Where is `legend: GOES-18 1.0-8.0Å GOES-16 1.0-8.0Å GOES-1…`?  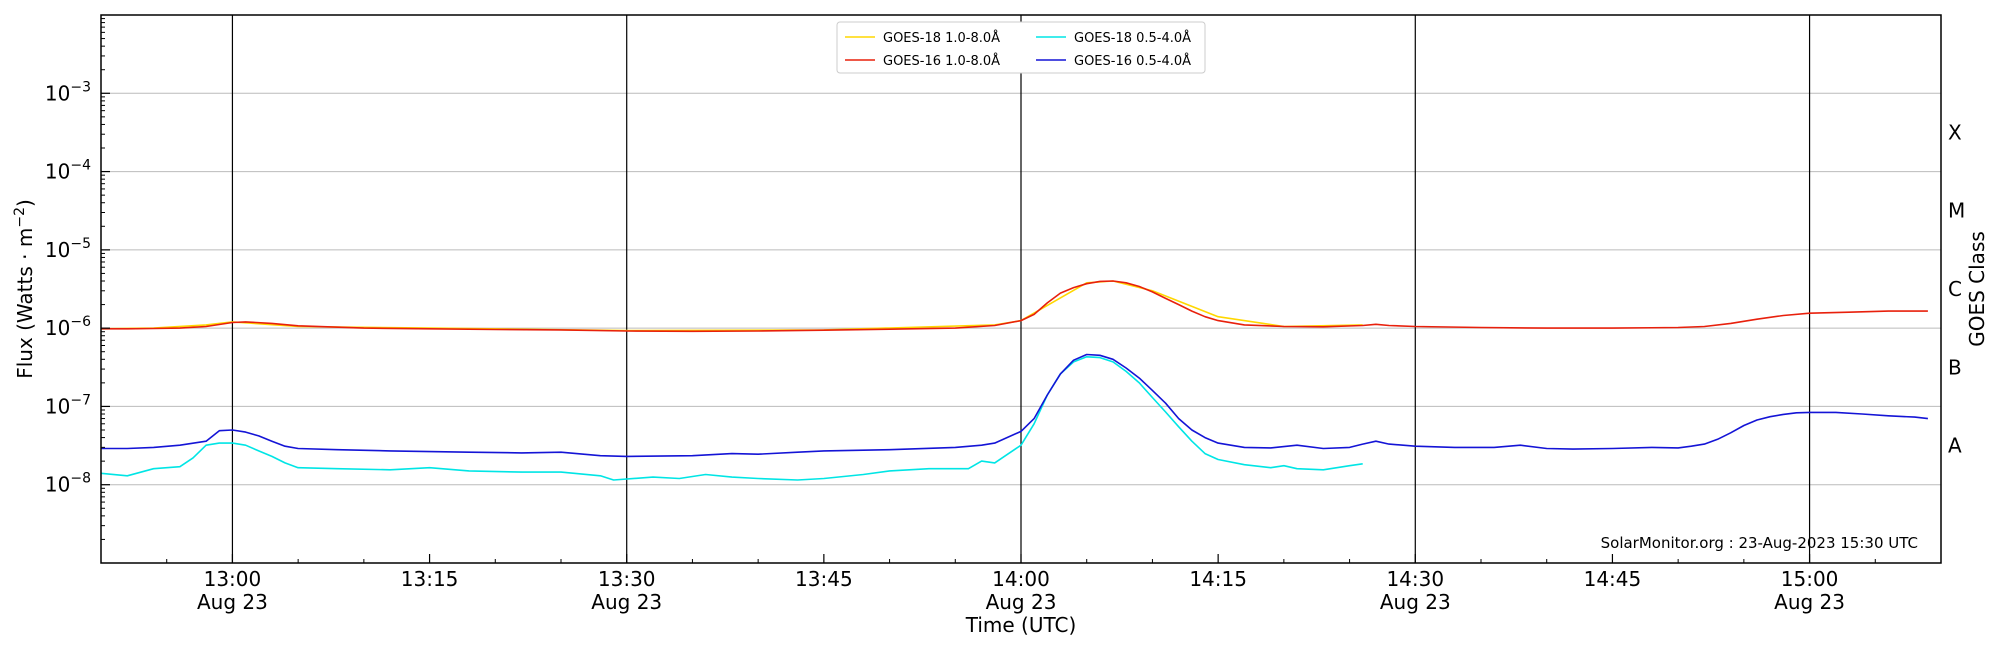 legend: GOES-18 1.0-8.0Å GOES-16 1.0-8.0Å GOES-1… is located at coordinates (1021, 47).